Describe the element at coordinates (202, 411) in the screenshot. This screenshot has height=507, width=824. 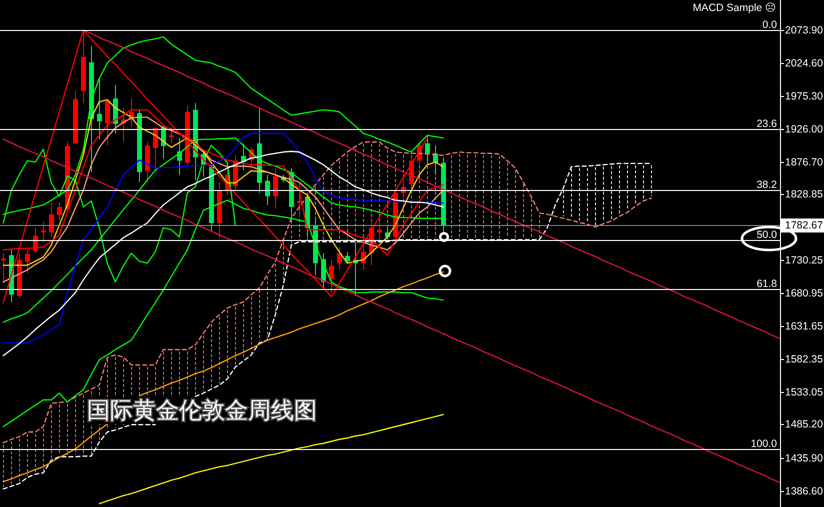
I see `title: 国际黄金伦敦金周线图` at that location.